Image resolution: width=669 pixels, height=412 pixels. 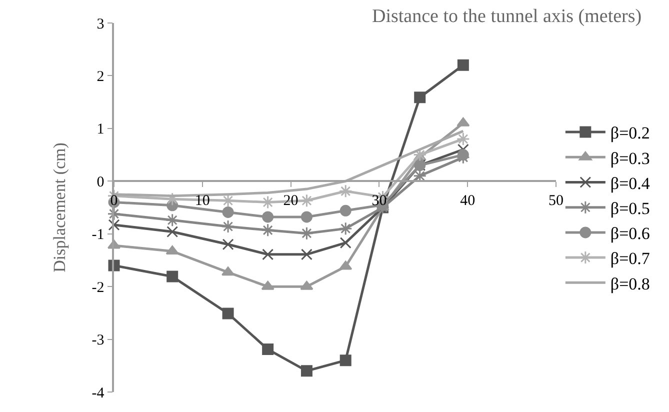 I want to click on legend-label: β=0.4, so click(x=630, y=183).